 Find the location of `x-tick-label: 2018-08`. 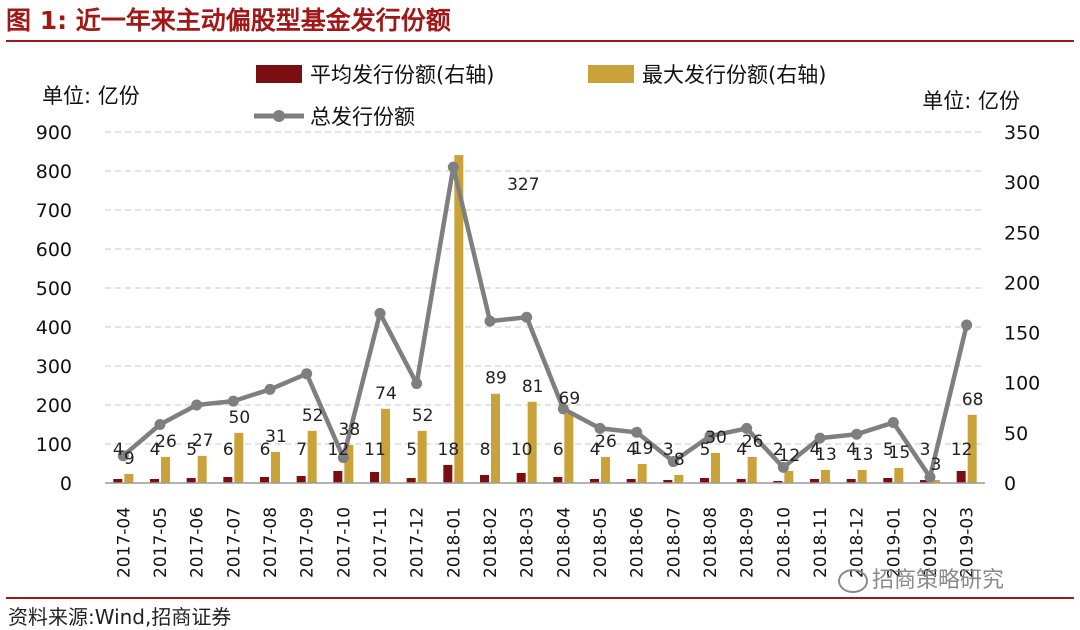

x-tick-label: 2018-08 is located at coordinates (711, 542).